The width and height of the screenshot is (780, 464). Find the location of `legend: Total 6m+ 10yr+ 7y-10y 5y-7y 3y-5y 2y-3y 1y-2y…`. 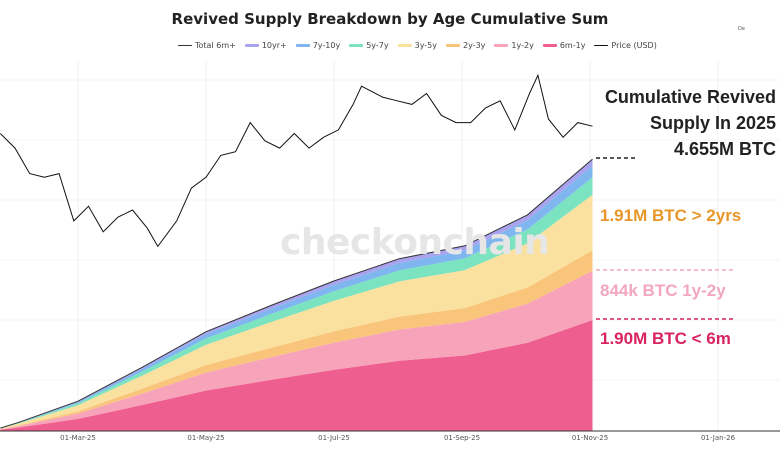

legend: Total 6m+ 10yr+ 7y-10y 5y-7y 3y-5y 2y-3y 1y-2y… is located at coordinates (417, 45).